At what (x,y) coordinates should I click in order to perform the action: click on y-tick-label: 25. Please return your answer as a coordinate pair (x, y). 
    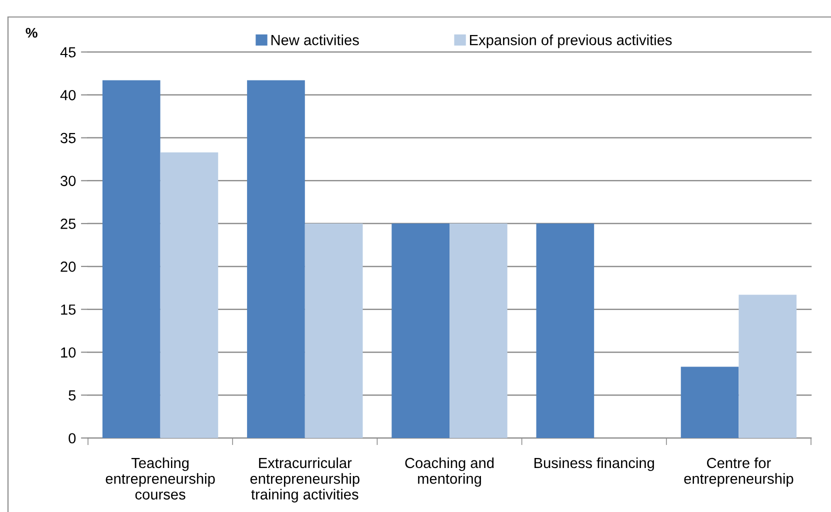
    Looking at the image, I should click on (68, 223).